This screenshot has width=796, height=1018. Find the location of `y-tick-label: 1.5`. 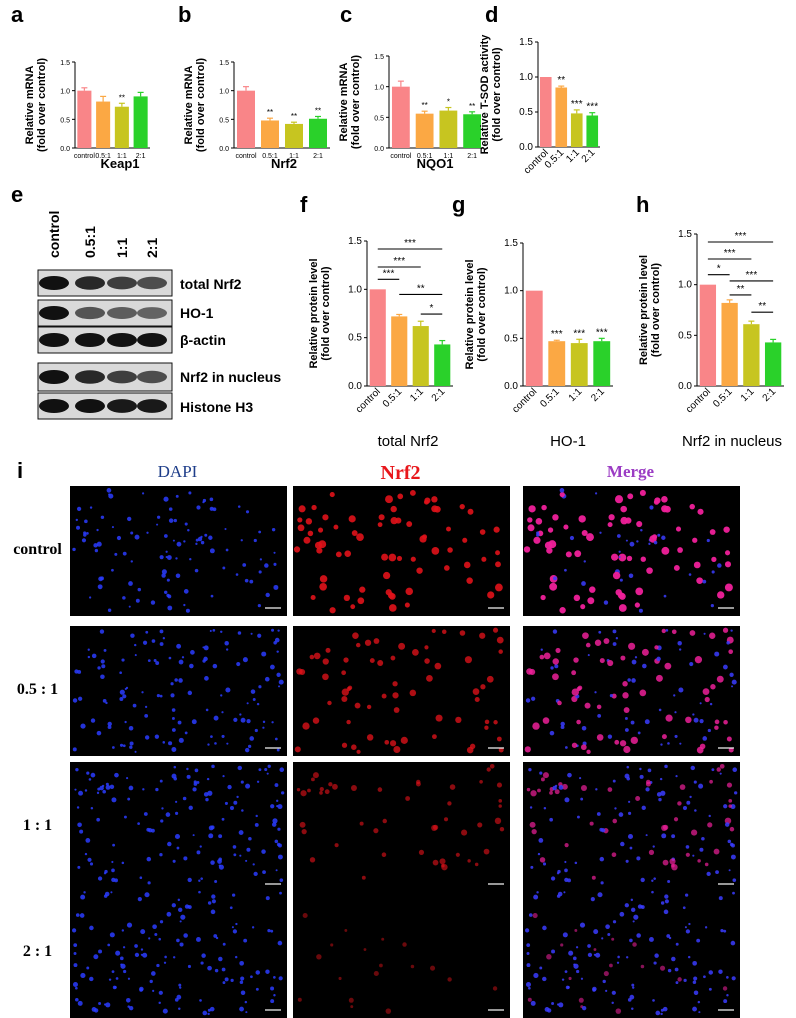

y-tick-label: 1.5 is located at coordinates (526, 42).